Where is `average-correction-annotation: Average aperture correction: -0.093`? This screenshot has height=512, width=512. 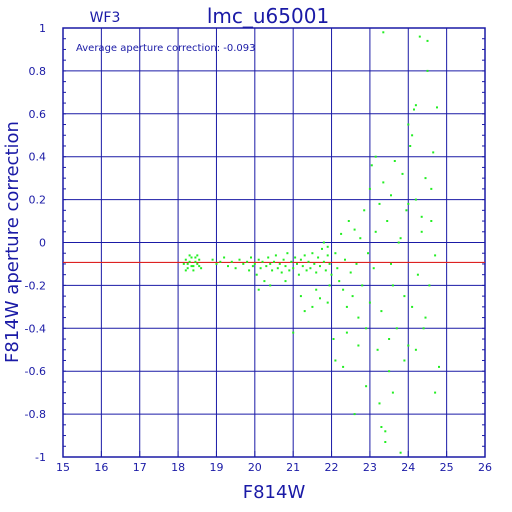
average-correction-annotation: Average aperture correction: -0.093 is located at coordinates (166, 48).